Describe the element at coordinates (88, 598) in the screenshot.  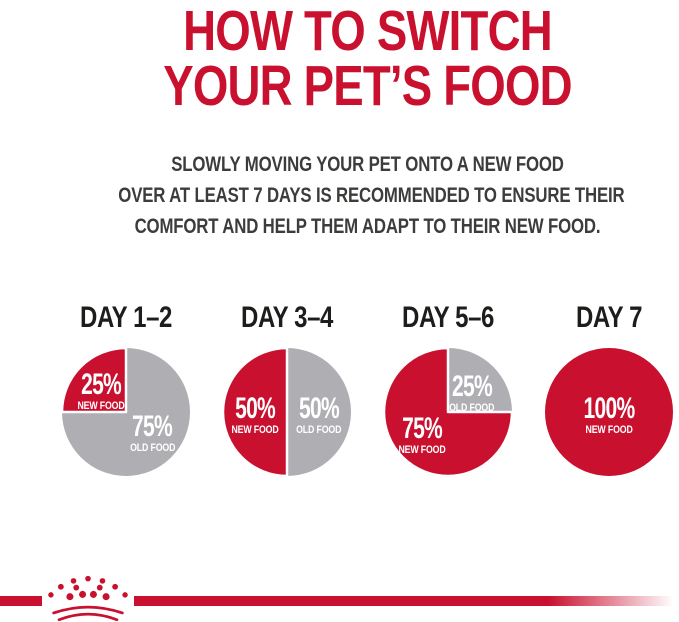
I see `royal-canin-crown-logo-icon` at that location.